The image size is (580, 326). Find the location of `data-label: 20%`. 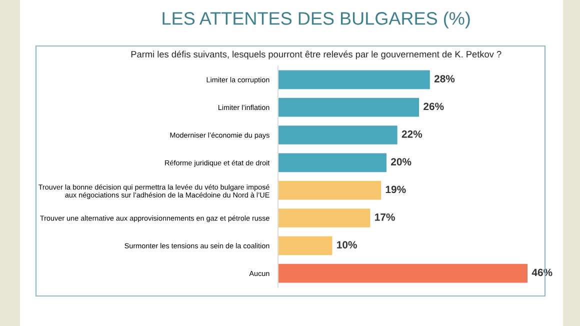

data-label: 20% is located at coordinates (401, 162).